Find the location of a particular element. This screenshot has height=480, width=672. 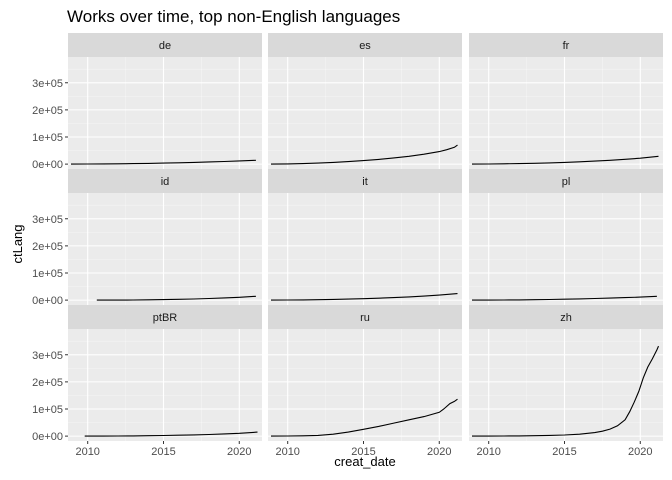

facet-strip-label: it is located at coordinates (365, 182).